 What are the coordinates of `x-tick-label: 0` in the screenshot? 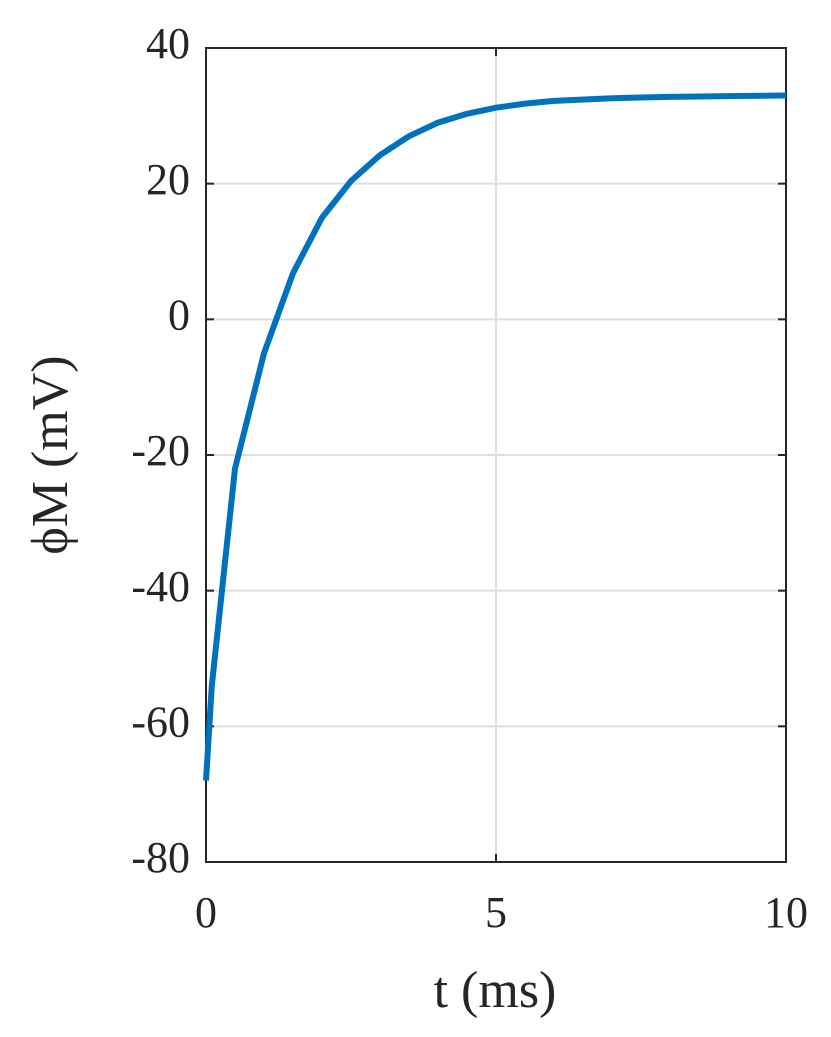 It's located at (206, 912).